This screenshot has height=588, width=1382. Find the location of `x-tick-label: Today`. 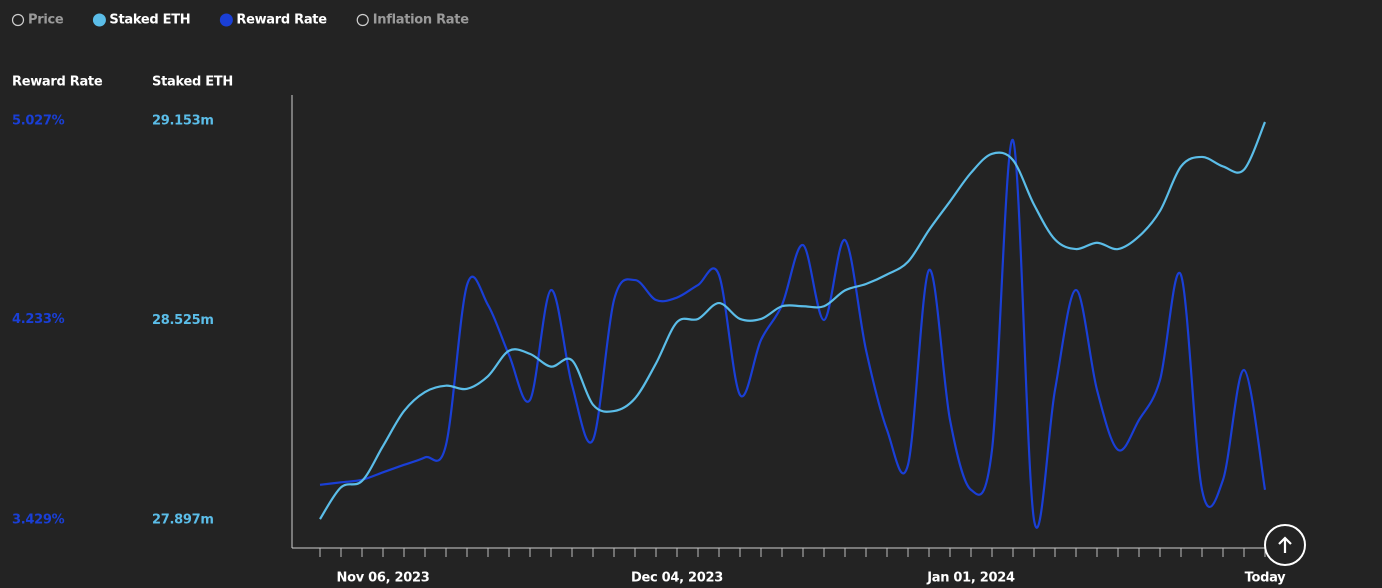

x-tick-label: Today is located at coordinates (1266, 578).